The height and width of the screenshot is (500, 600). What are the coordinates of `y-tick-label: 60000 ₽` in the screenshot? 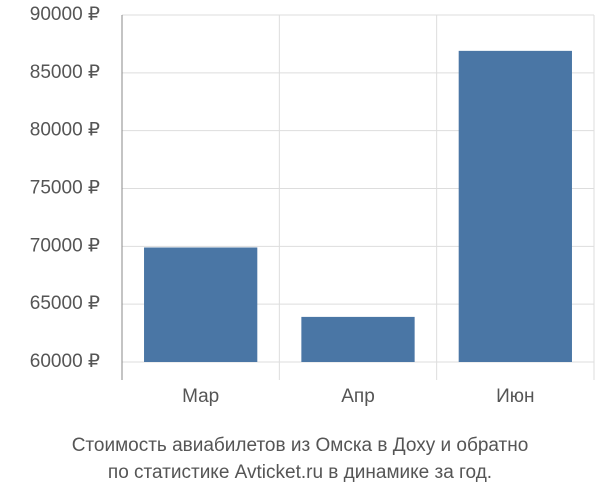 It's located at (65, 361).